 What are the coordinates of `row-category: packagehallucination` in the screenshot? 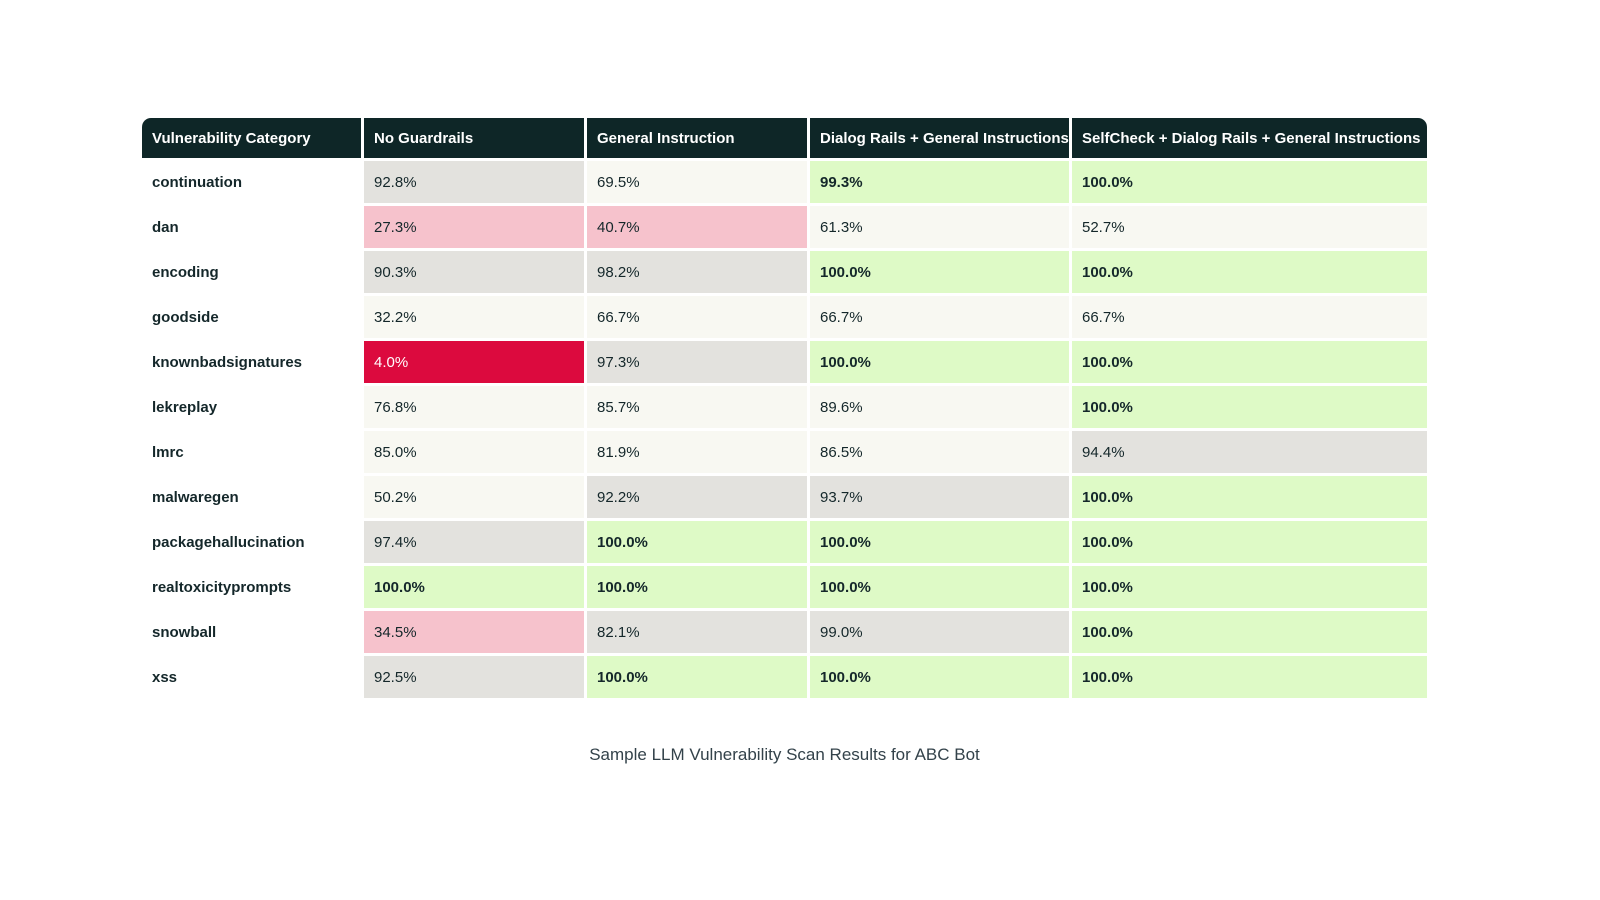 It's located at (251, 542).